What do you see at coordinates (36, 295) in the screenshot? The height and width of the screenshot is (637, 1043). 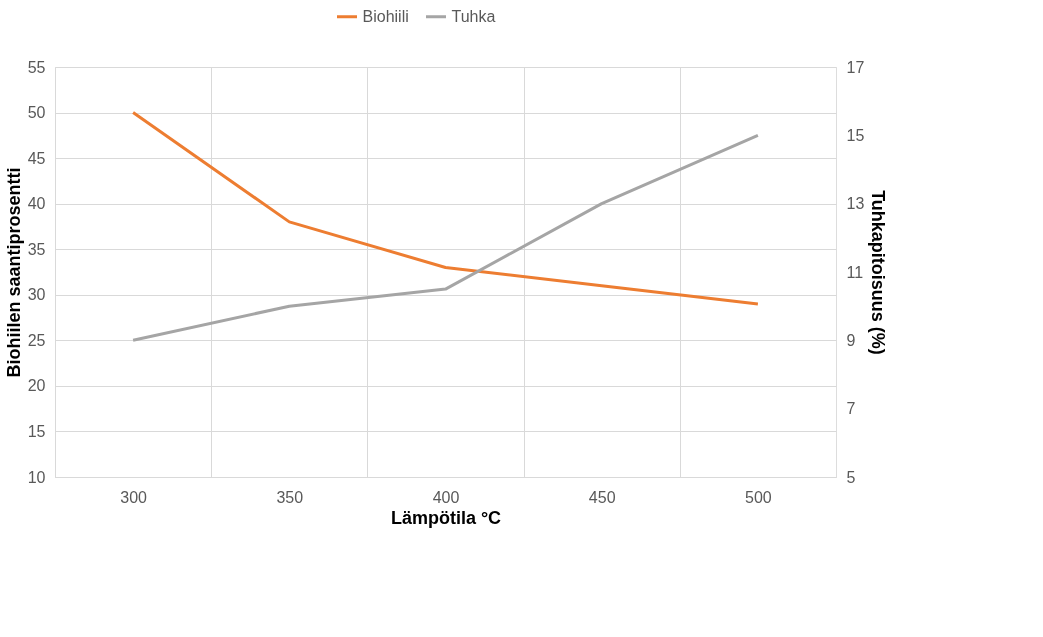 I see `y-tick-label: 30` at bounding box center [36, 295].